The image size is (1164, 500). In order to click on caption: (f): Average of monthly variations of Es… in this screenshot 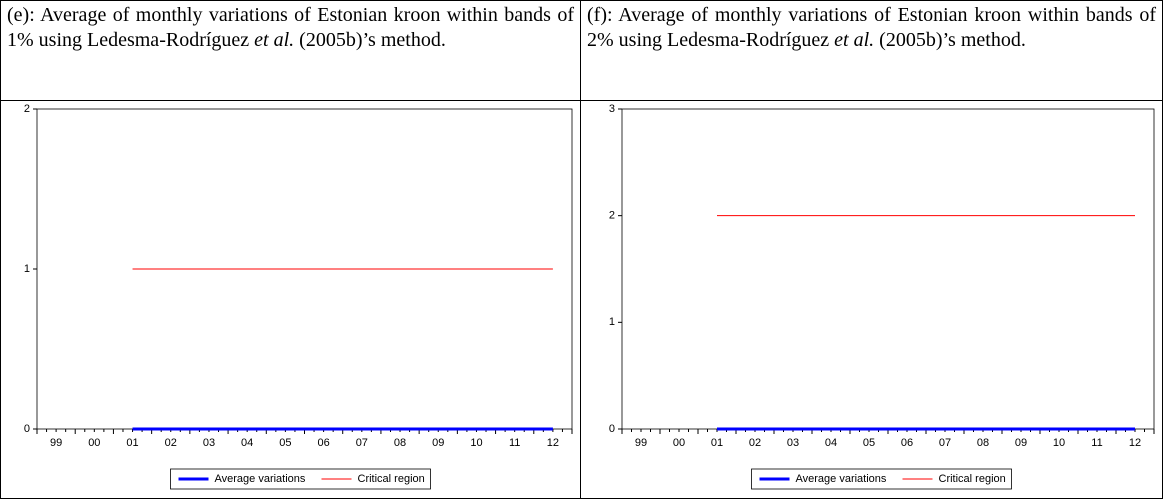, I will do `click(871, 51)`.